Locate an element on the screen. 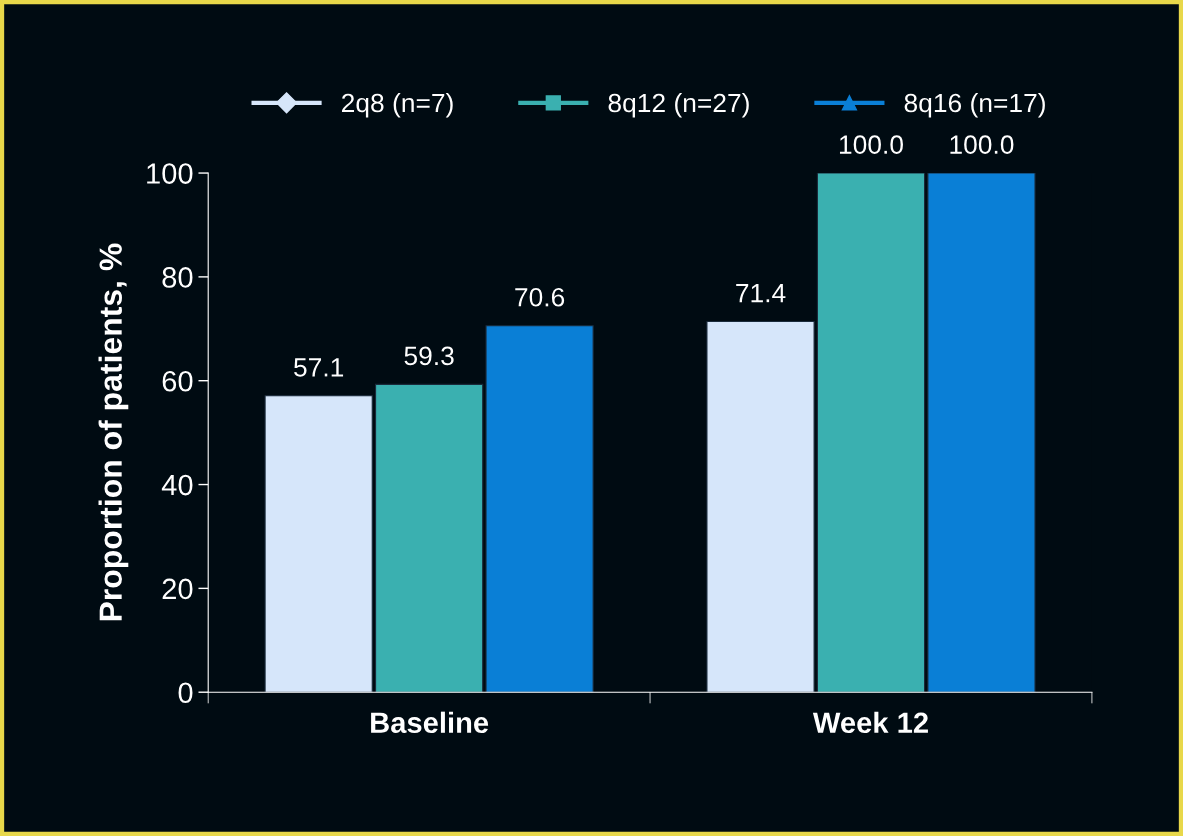 The image size is (1183, 836). y-axis-title: Proportion of patients, % is located at coordinates (113, 432).